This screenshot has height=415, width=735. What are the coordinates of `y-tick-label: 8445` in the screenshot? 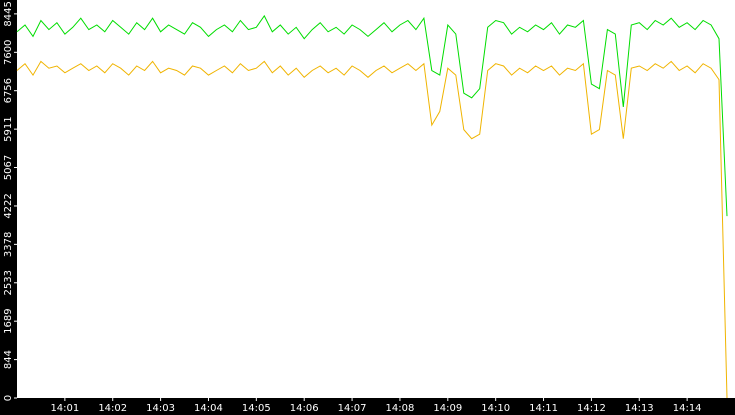 It's located at (8, 13).